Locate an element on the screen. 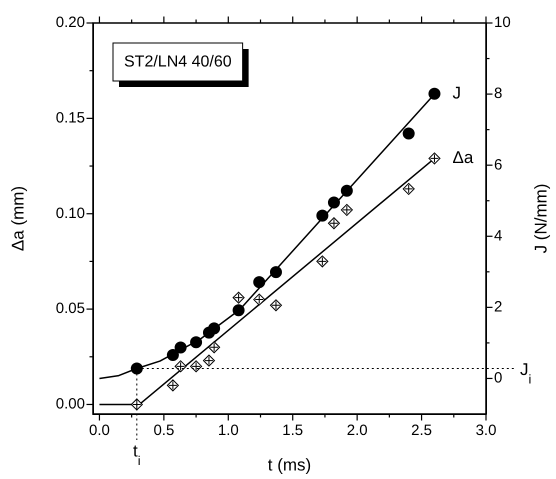  y2-tick-label: 6 is located at coordinates (498, 165).